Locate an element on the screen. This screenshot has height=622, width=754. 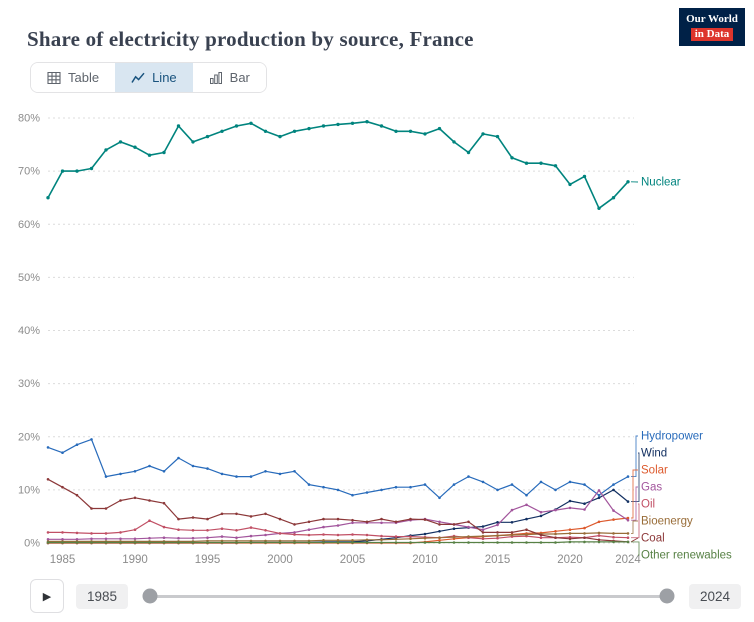
series-label-solar: Solar is located at coordinates (654, 471).